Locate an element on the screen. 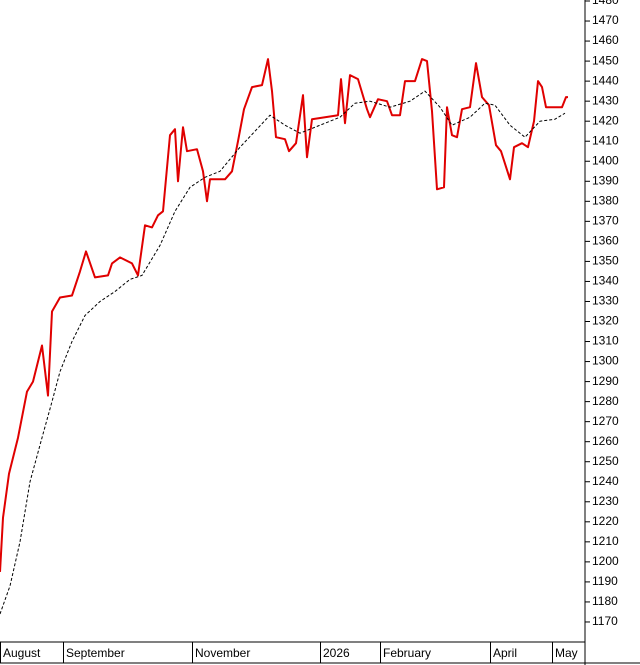 The height and width of the screenshot is (665, 640). y-tick-label: 1410 is located at coordinates (605, 140).